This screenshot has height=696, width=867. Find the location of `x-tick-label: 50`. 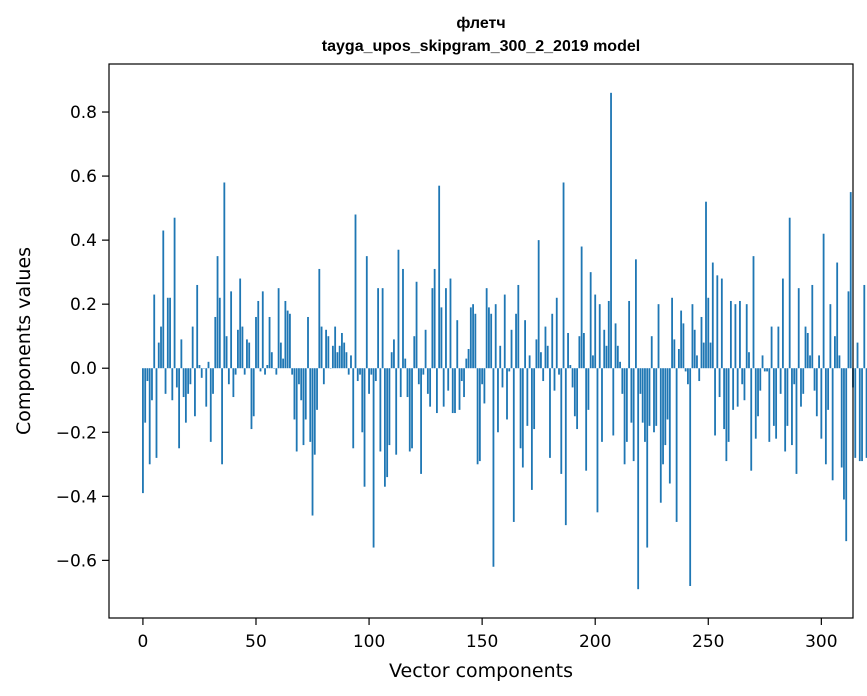

x-tick-label: 50 is located at coordinates (256, 642).